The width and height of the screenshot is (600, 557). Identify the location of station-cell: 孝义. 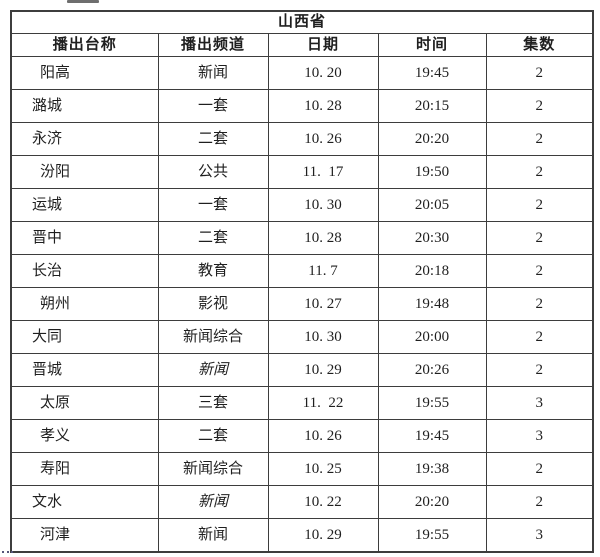
(84, 436).